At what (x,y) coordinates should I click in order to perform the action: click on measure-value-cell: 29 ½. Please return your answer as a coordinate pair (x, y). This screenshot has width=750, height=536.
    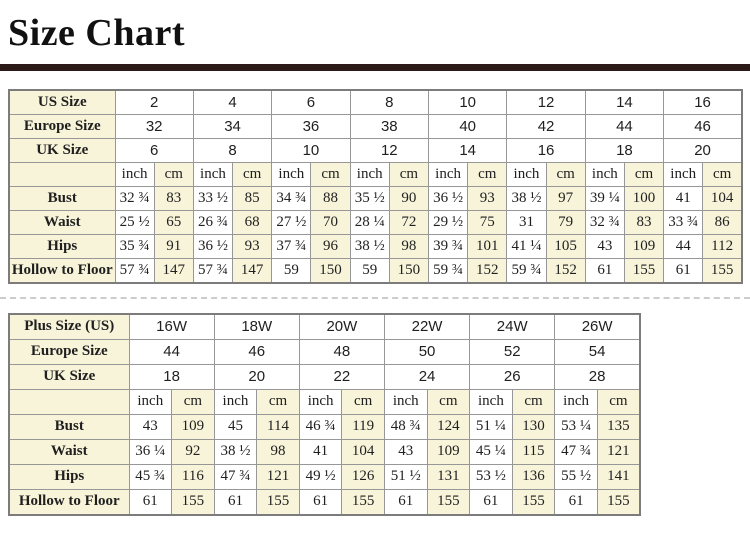
    Looking at the image, I should click on (448, 222).